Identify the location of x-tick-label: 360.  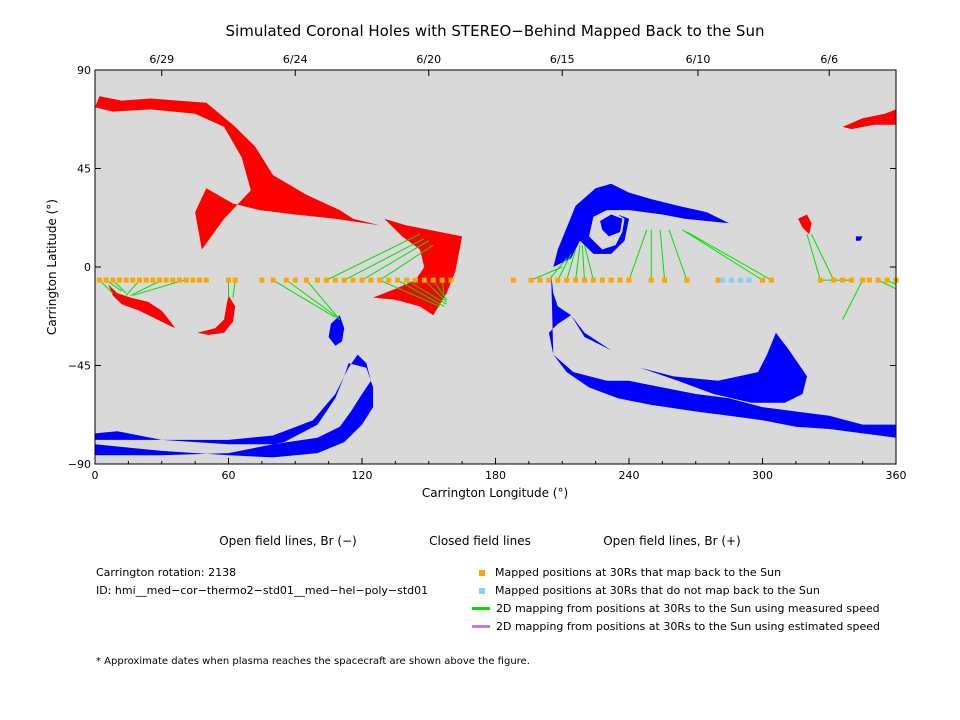
(896, 475).